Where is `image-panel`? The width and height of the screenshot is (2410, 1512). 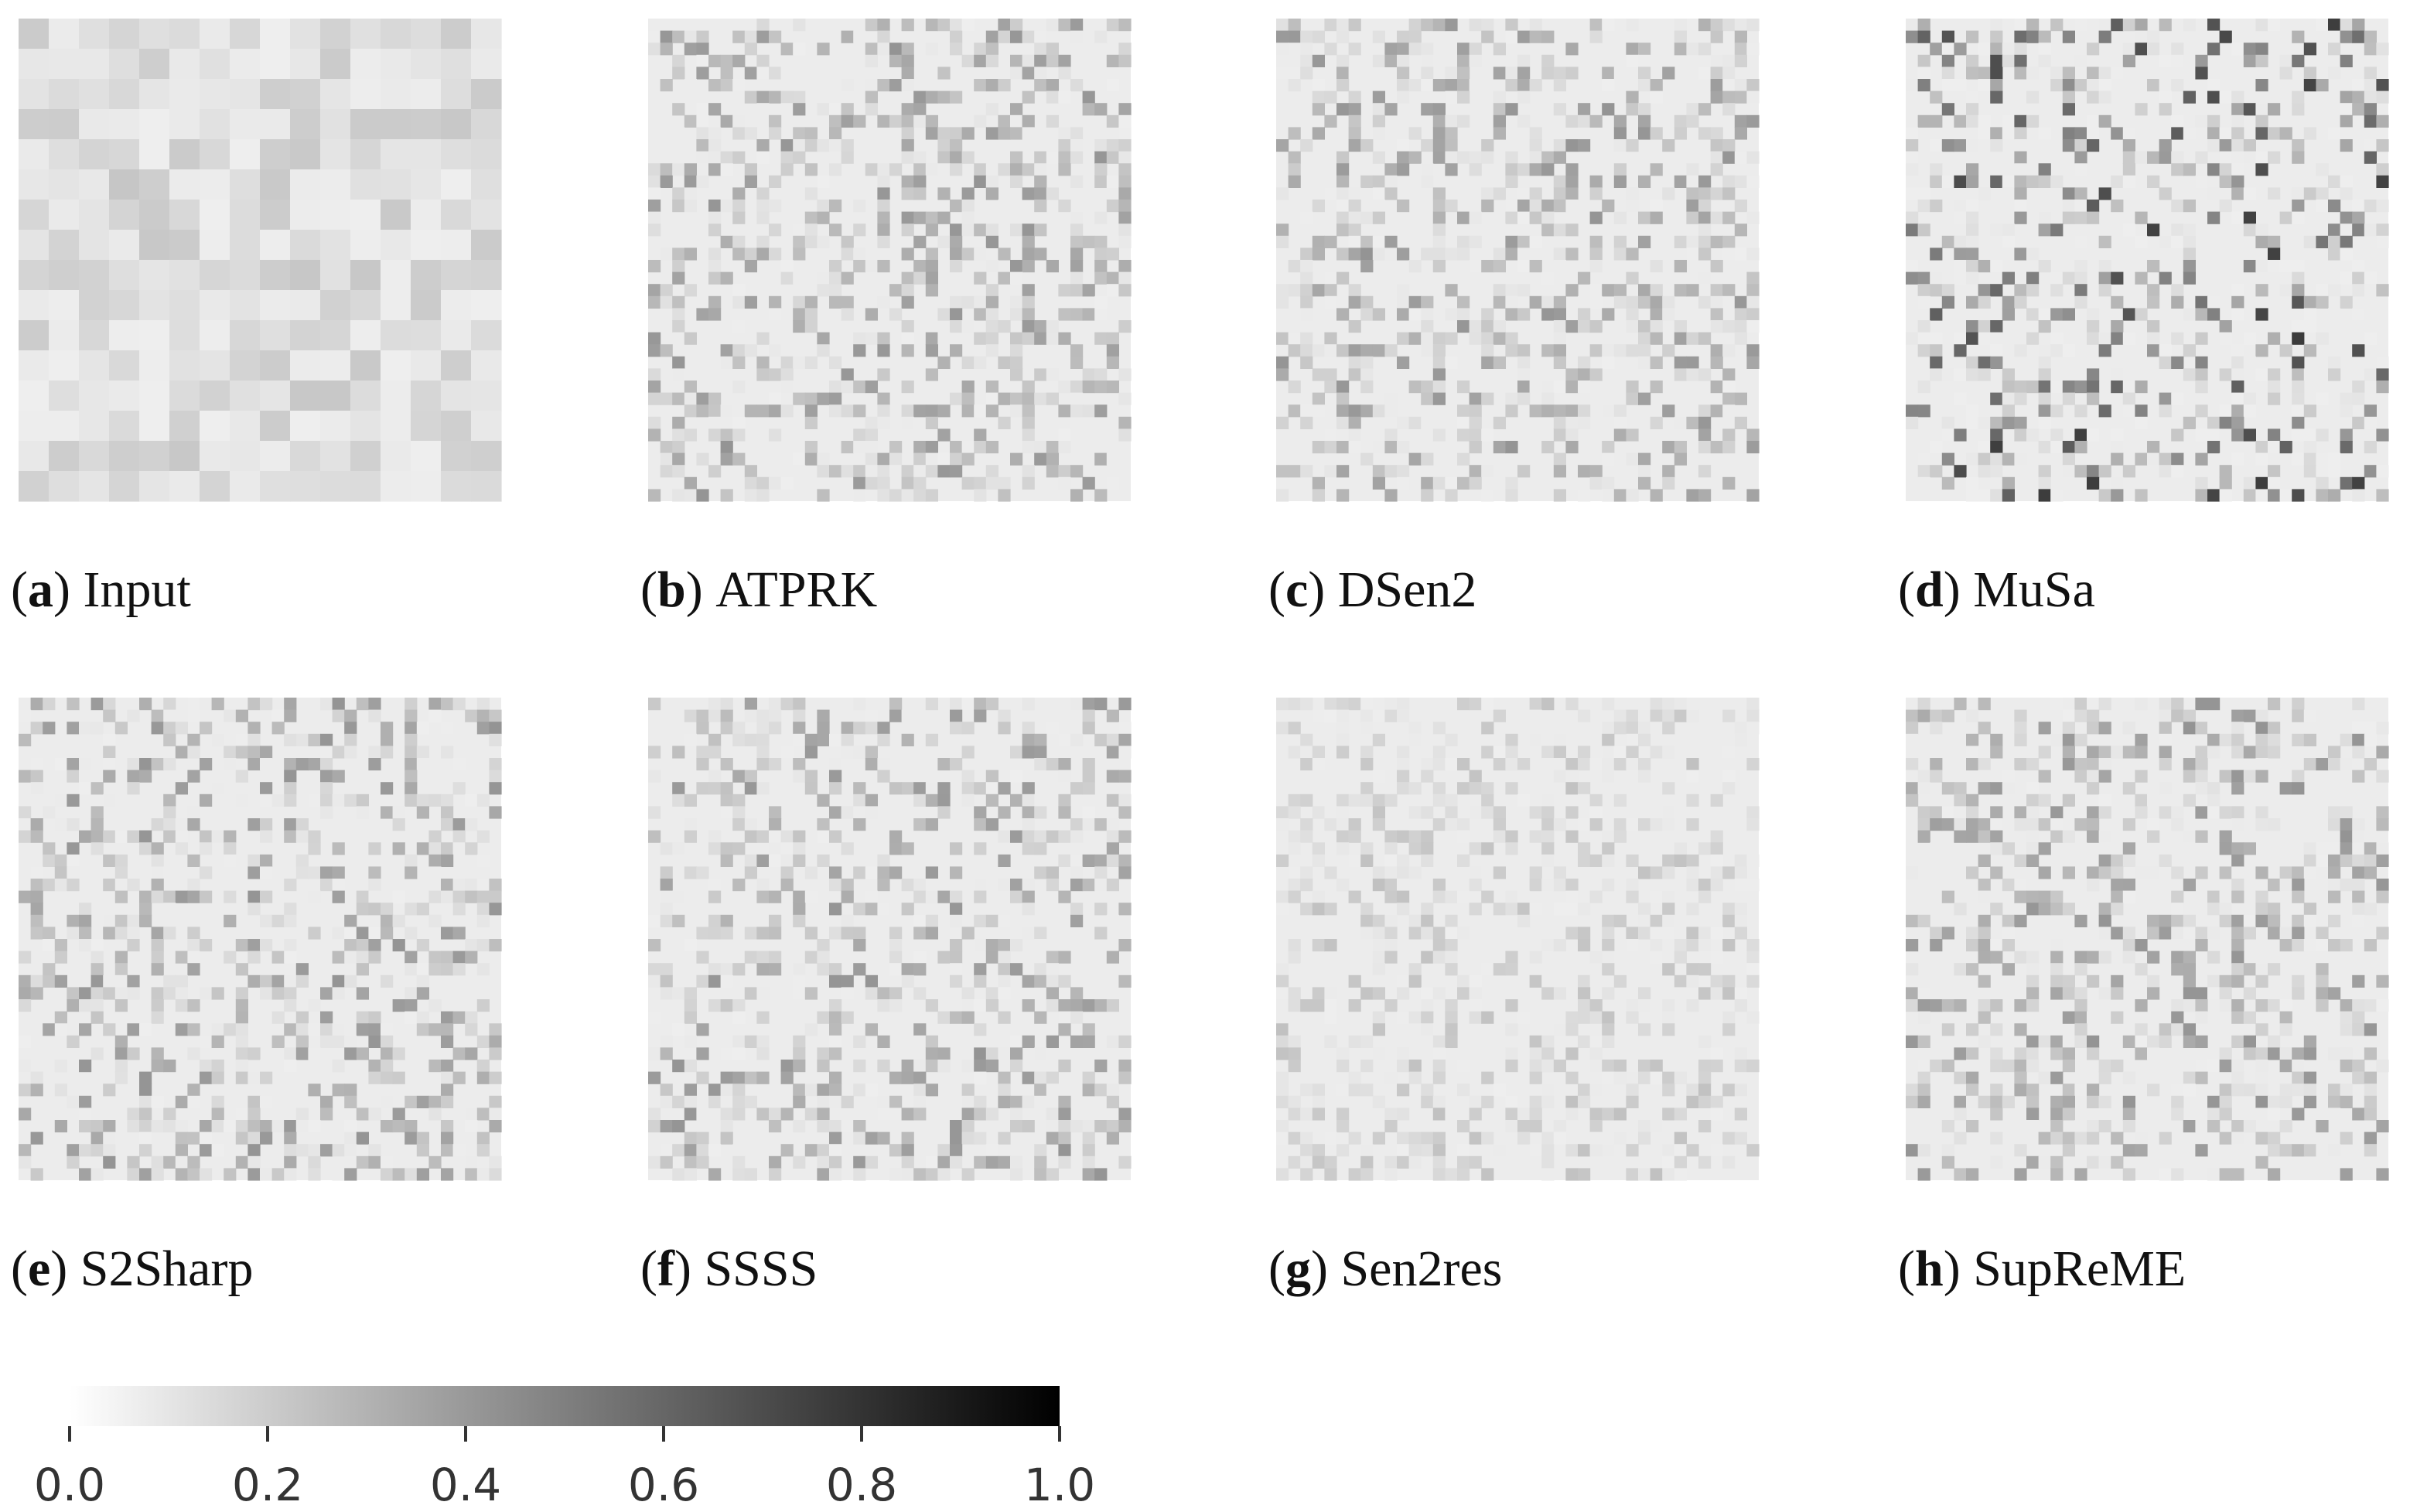 image-panel is located at coordinates (260, 939).